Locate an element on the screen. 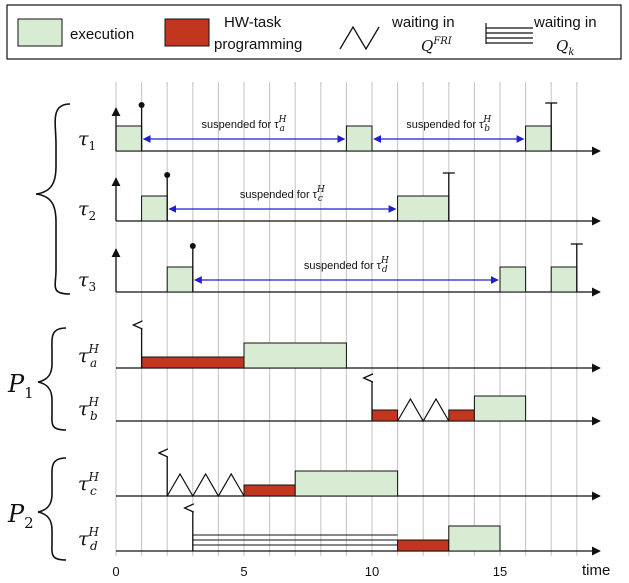  row-tauaH: τH a is located at coordinates (339, 349).